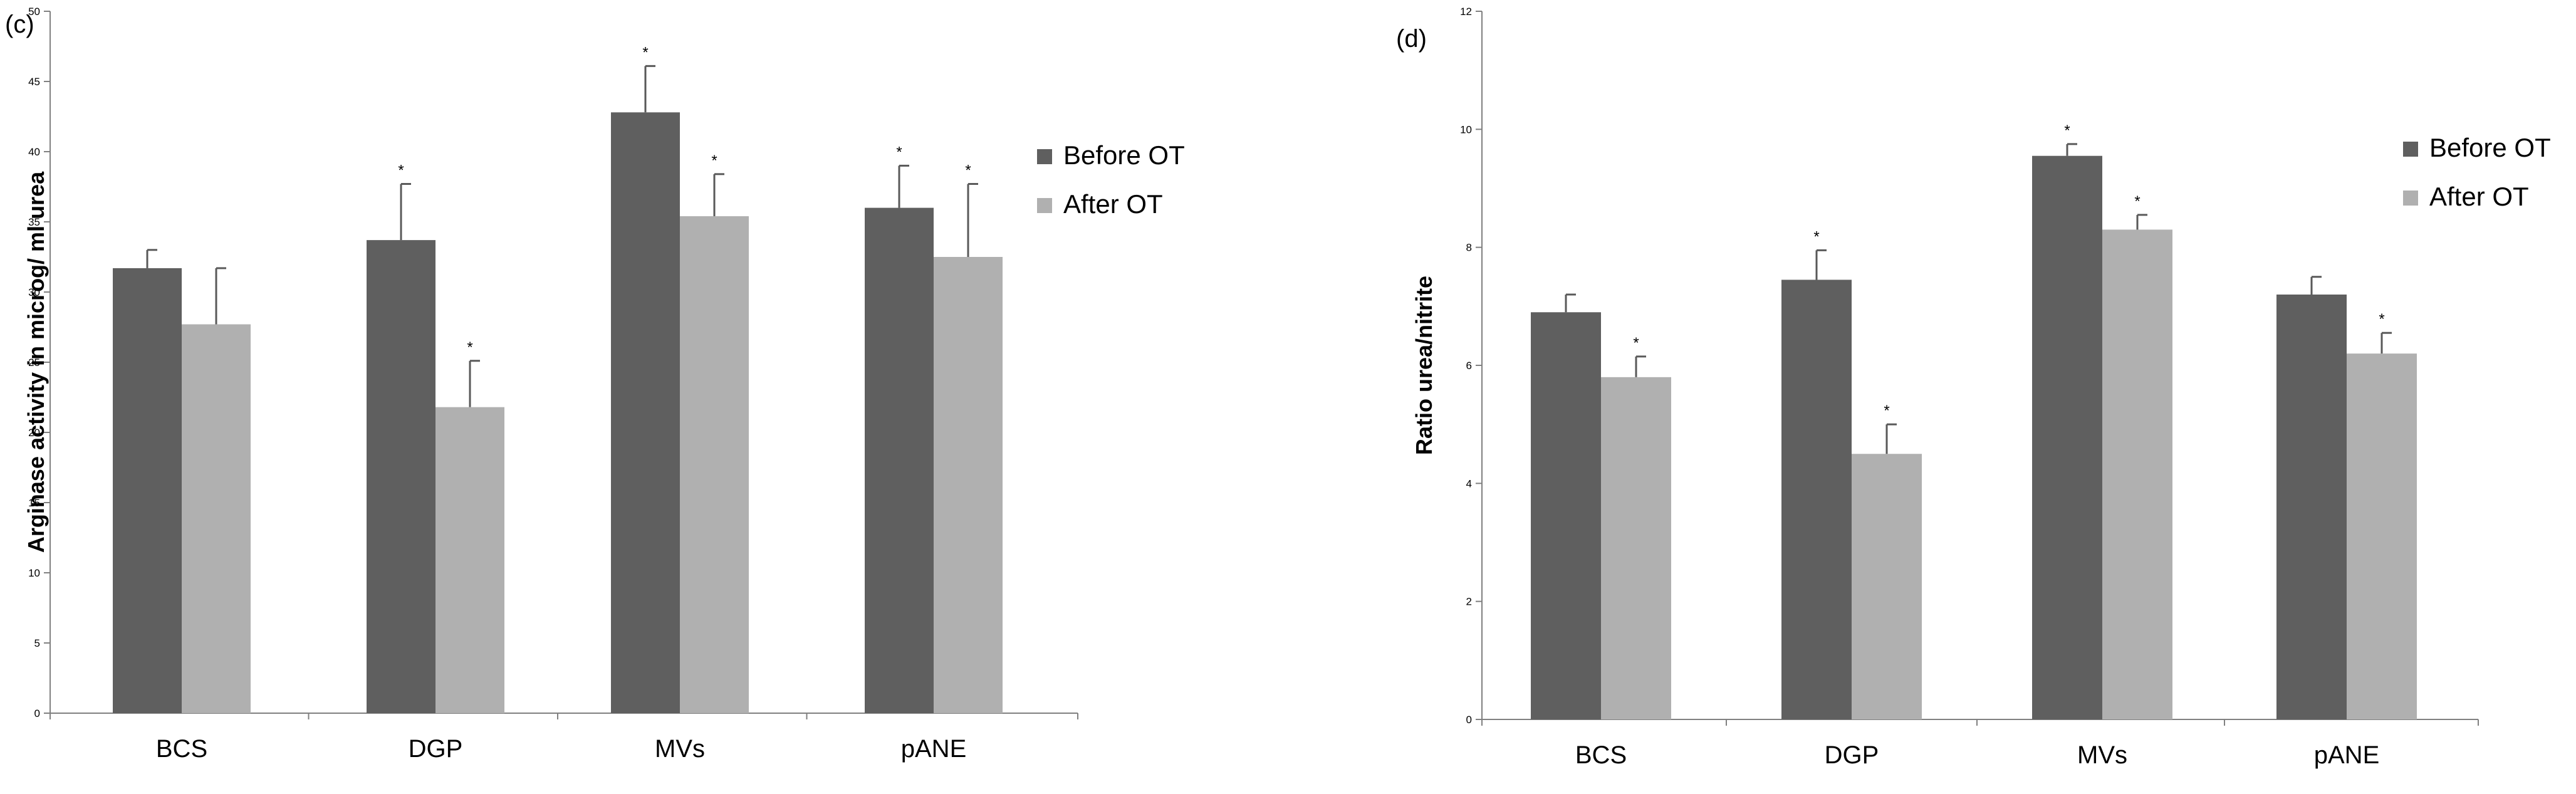 The width and height of the screenshot is (2576, 794). Describe the element at coordinates (1469, 484) in the screenshot. I see `y-tick-label: 4` at that location.